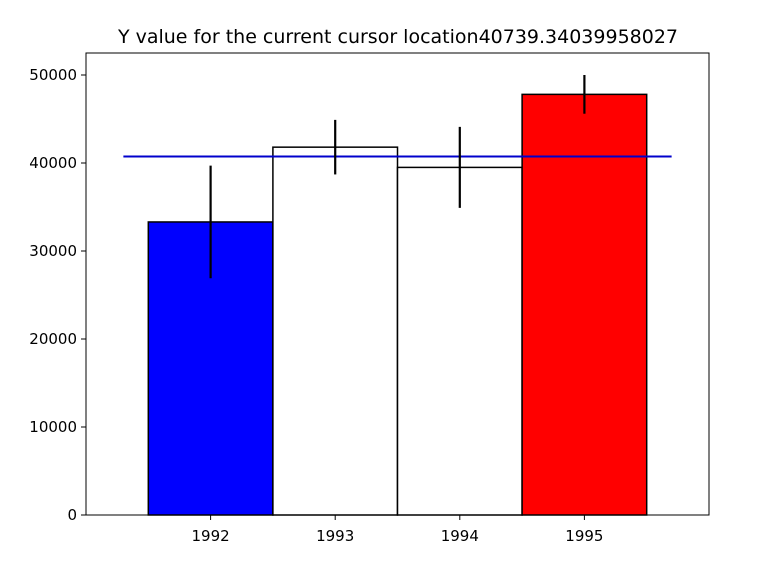  What do you see at coordinates (335, 536) in the screenshot?
I see `x-tick-label-1993: 1993` at bounding box center [335, 536].